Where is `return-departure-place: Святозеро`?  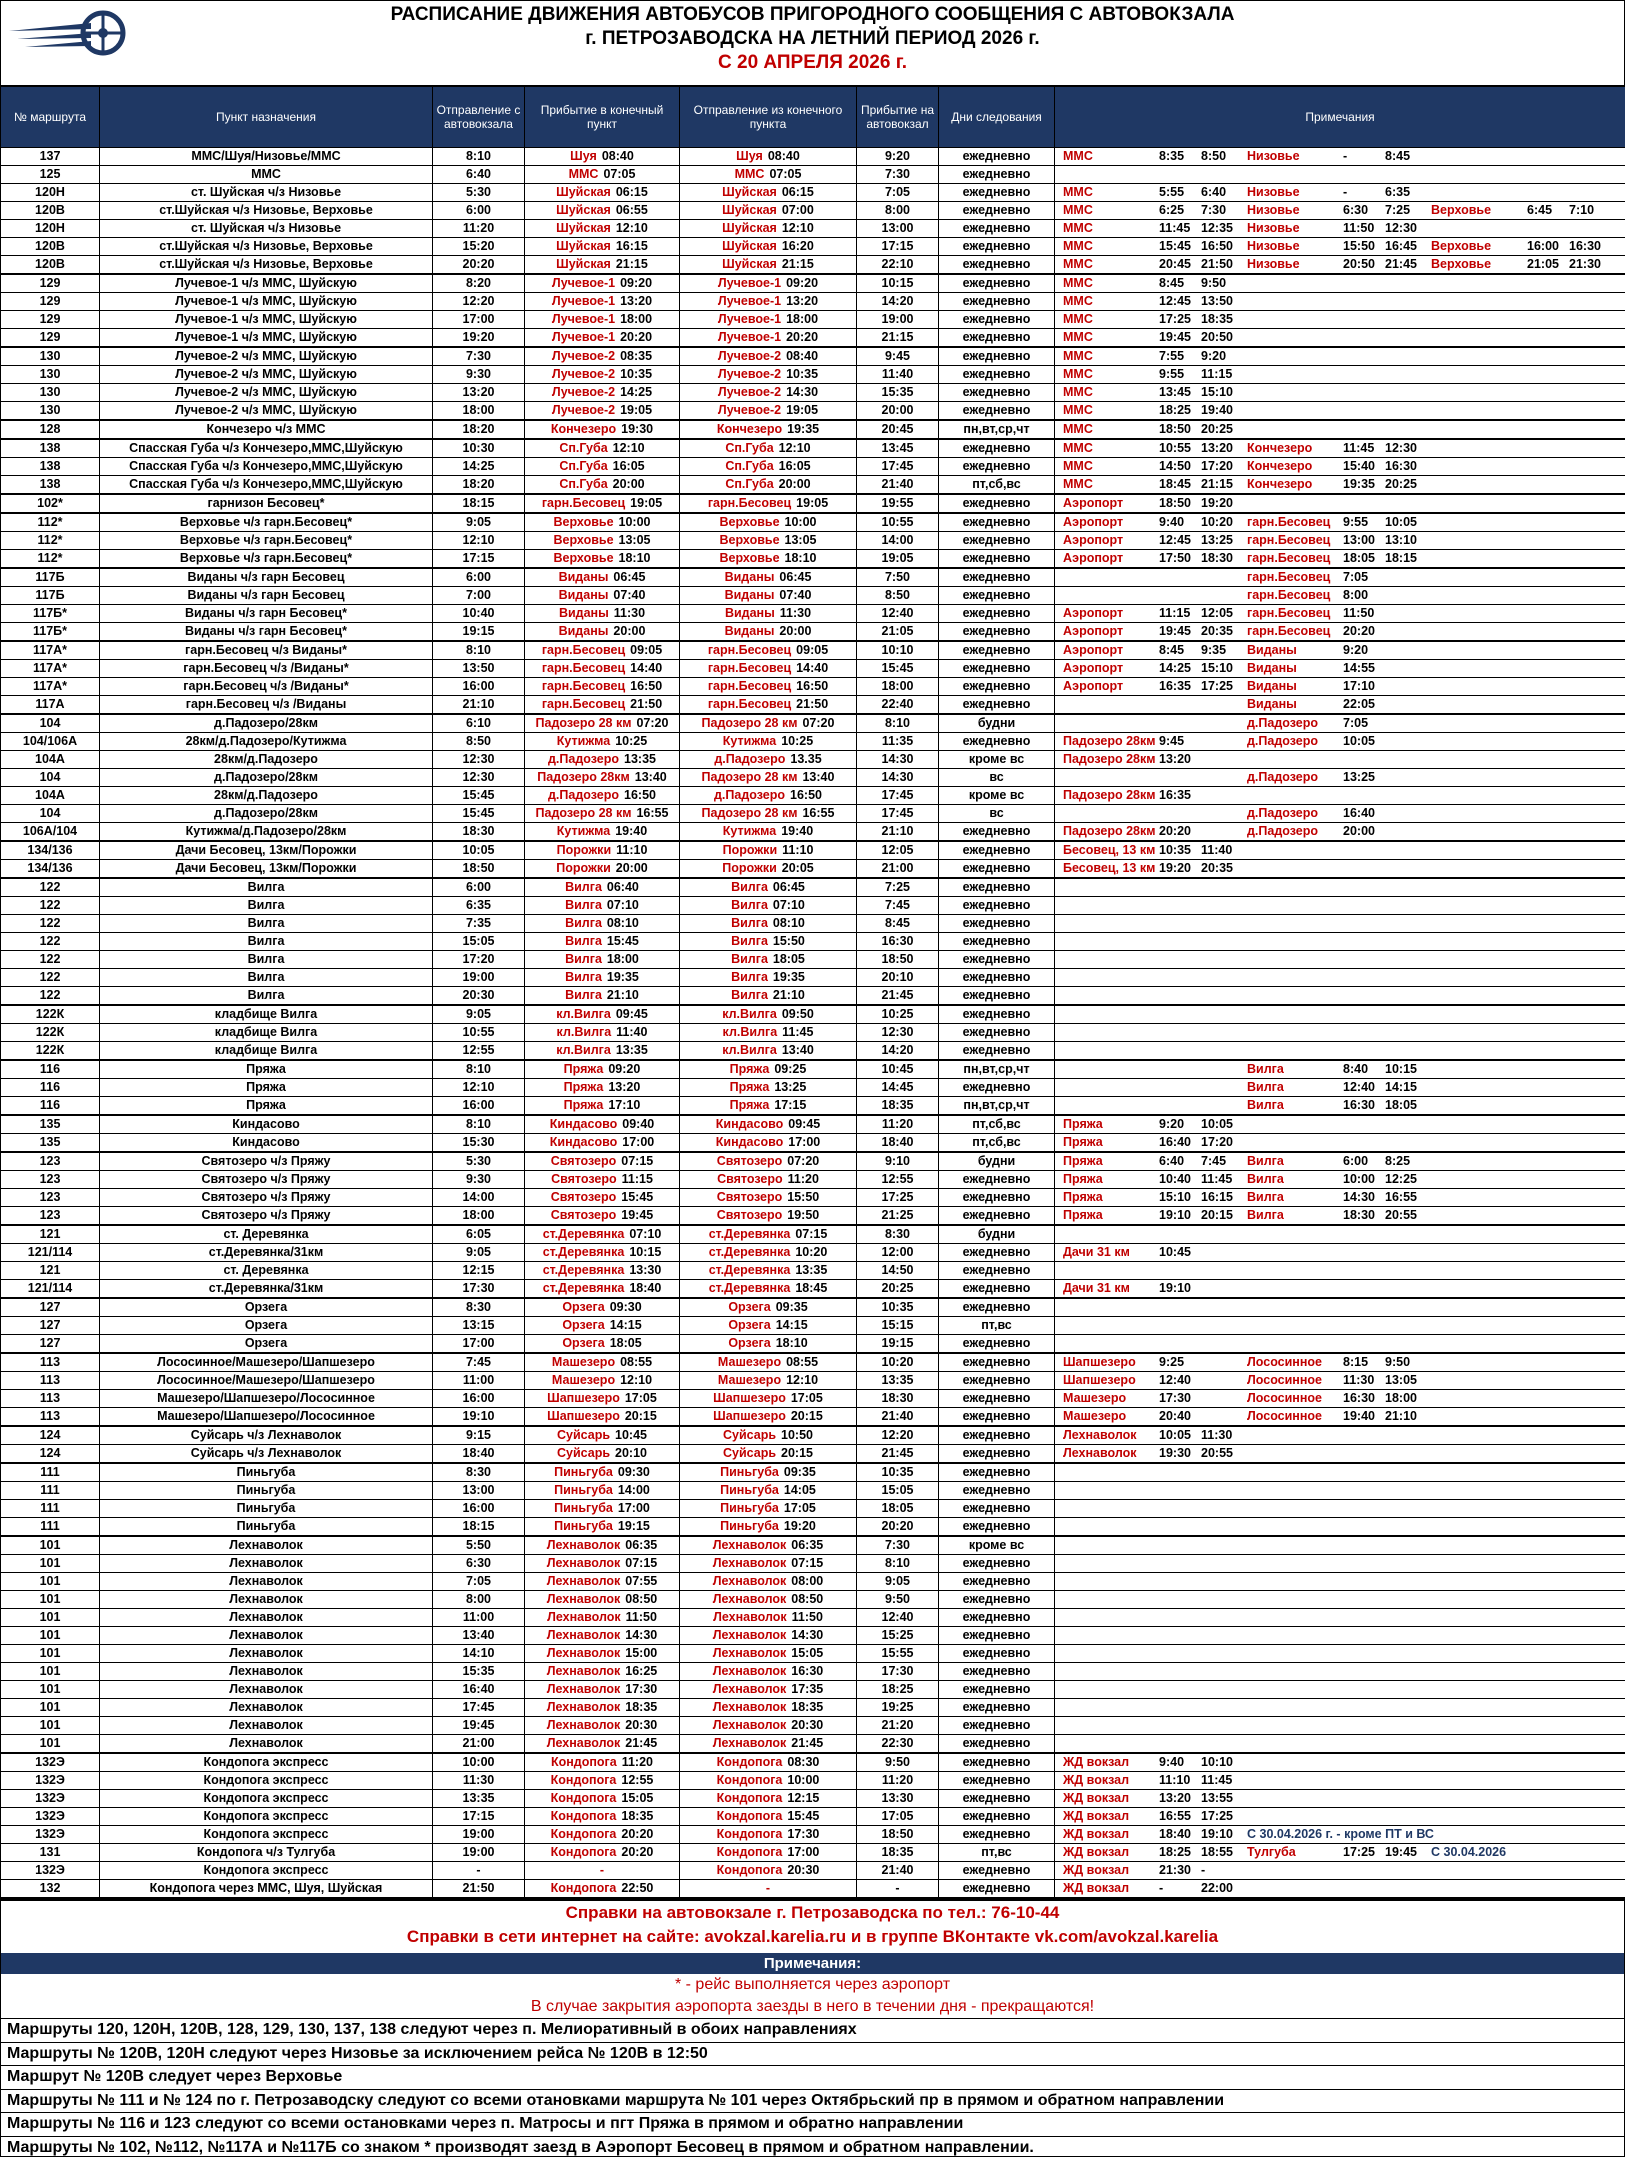
return-departure-place: Святозеро is located at coordinates (750, 1197).